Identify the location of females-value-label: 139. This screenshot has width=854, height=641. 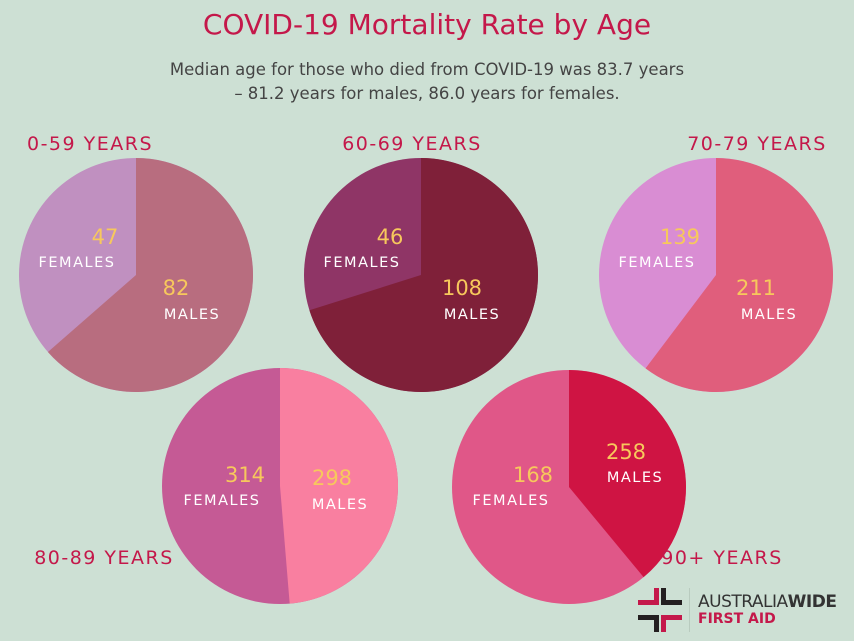
(680, 237).